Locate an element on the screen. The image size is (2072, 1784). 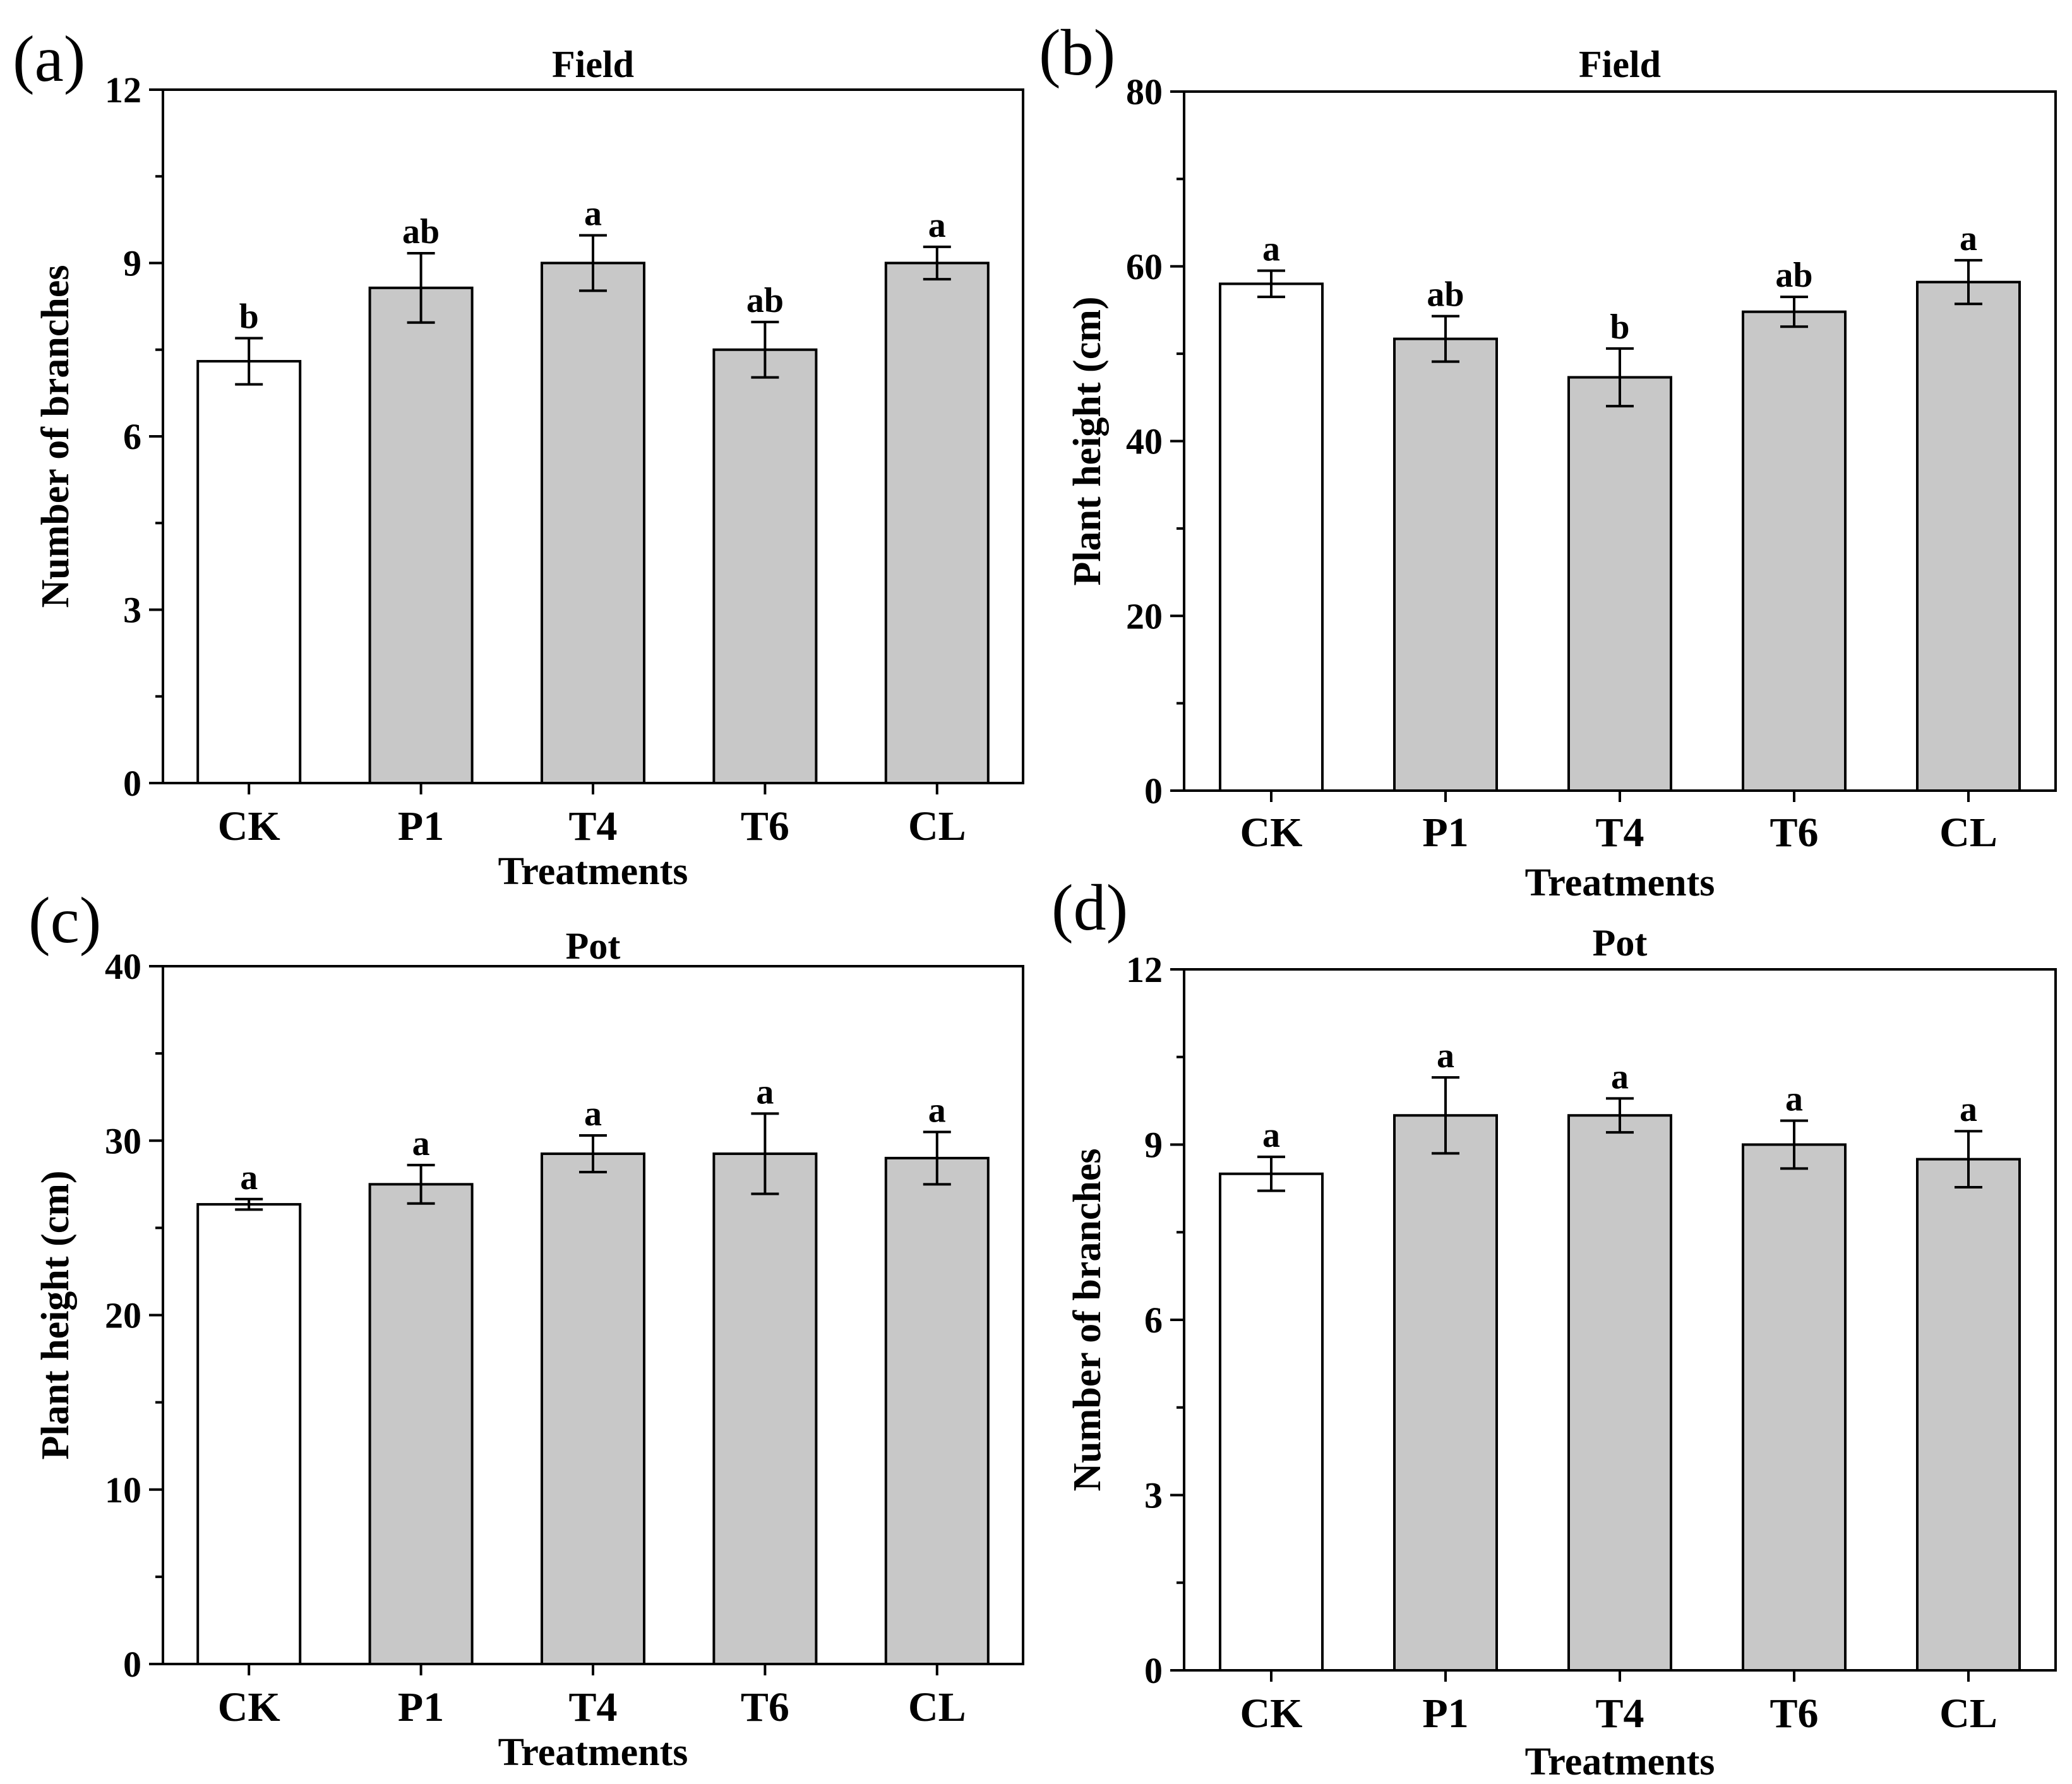
y-tick-label: 12 is located at coordinates (1144, 969).